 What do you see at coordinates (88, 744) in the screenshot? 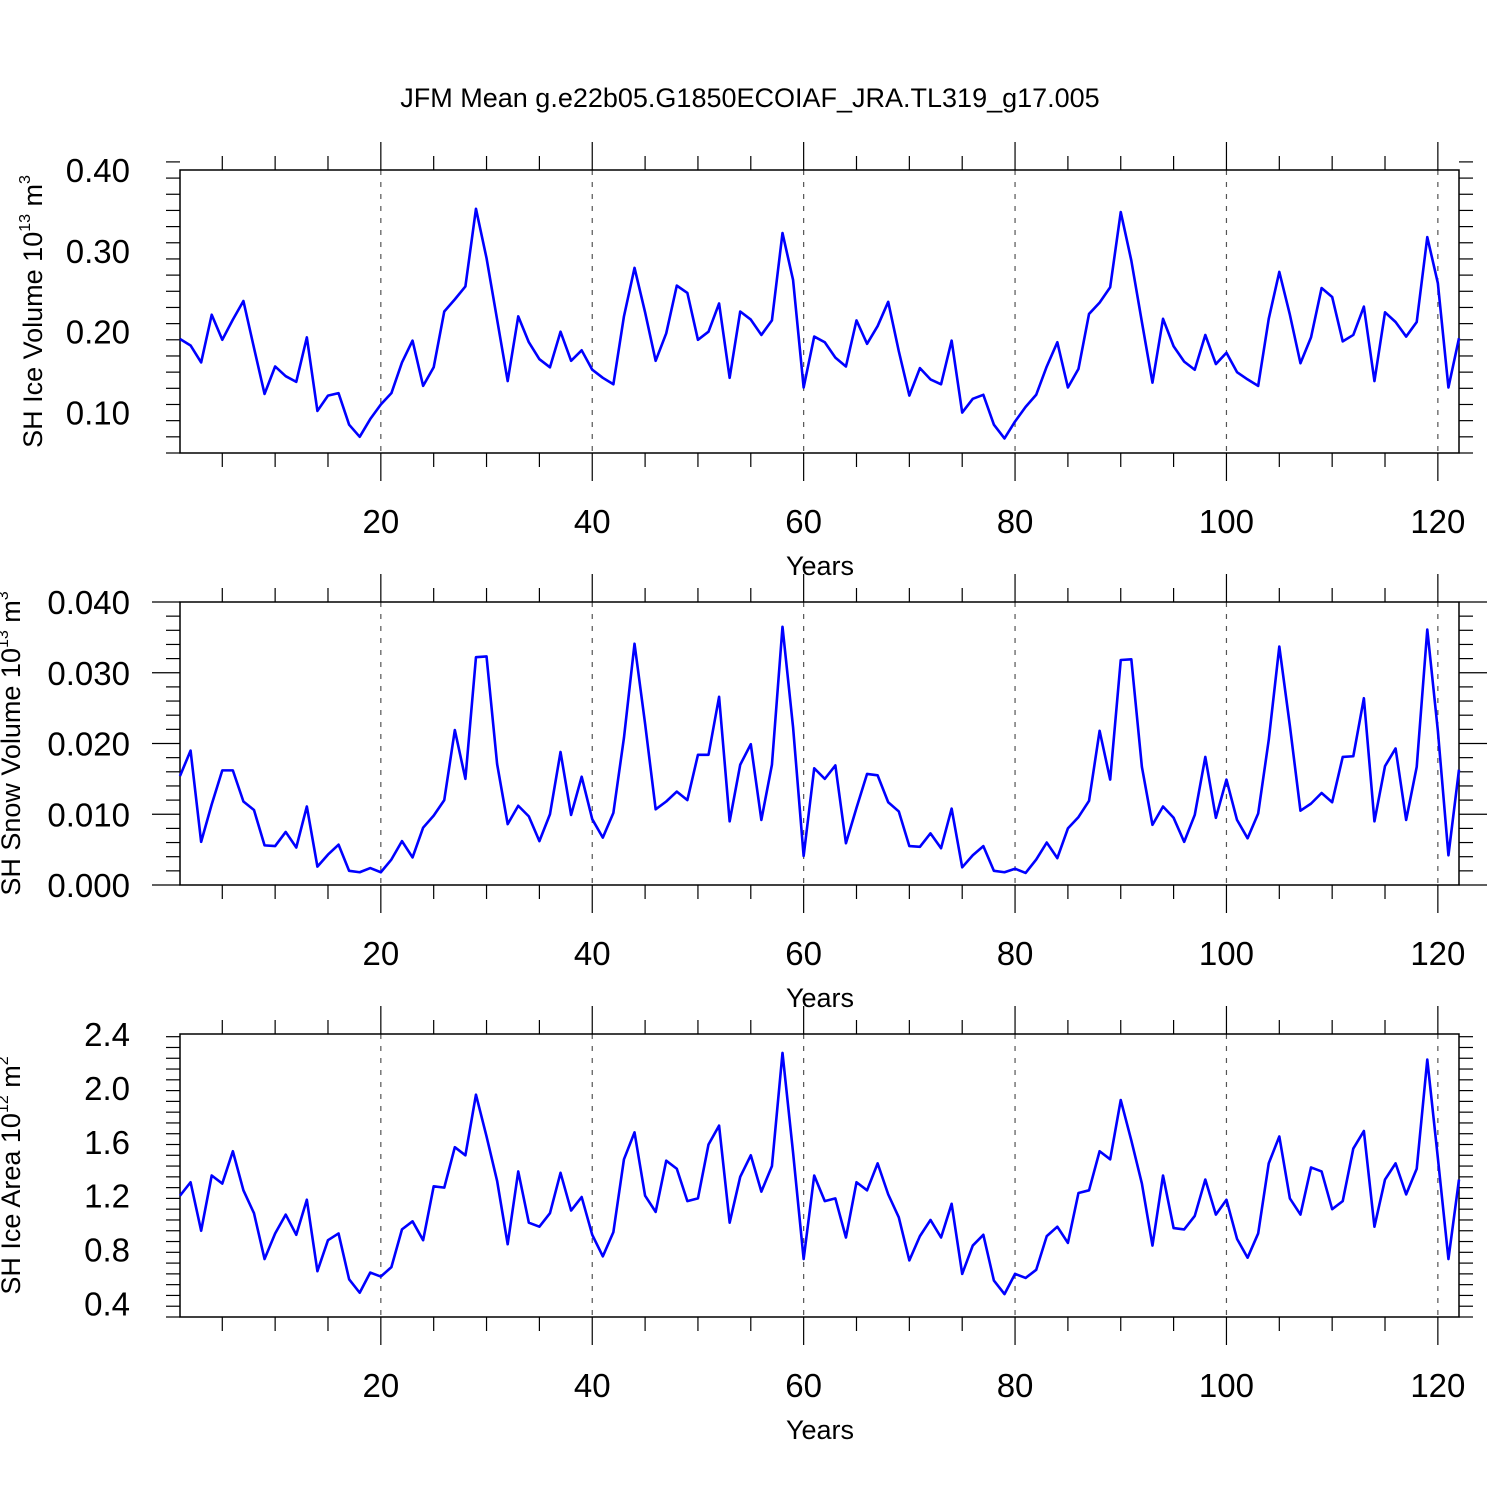
I see `y-tick-label: 0.020` at bounding box center [88, 744].